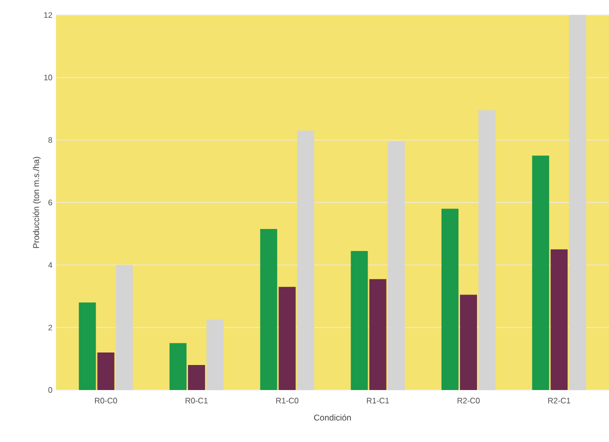 This screenshot has width=609, height=442. I want to click on y-axis-title: Producción (ton m.s./ha), so click(36, 202).